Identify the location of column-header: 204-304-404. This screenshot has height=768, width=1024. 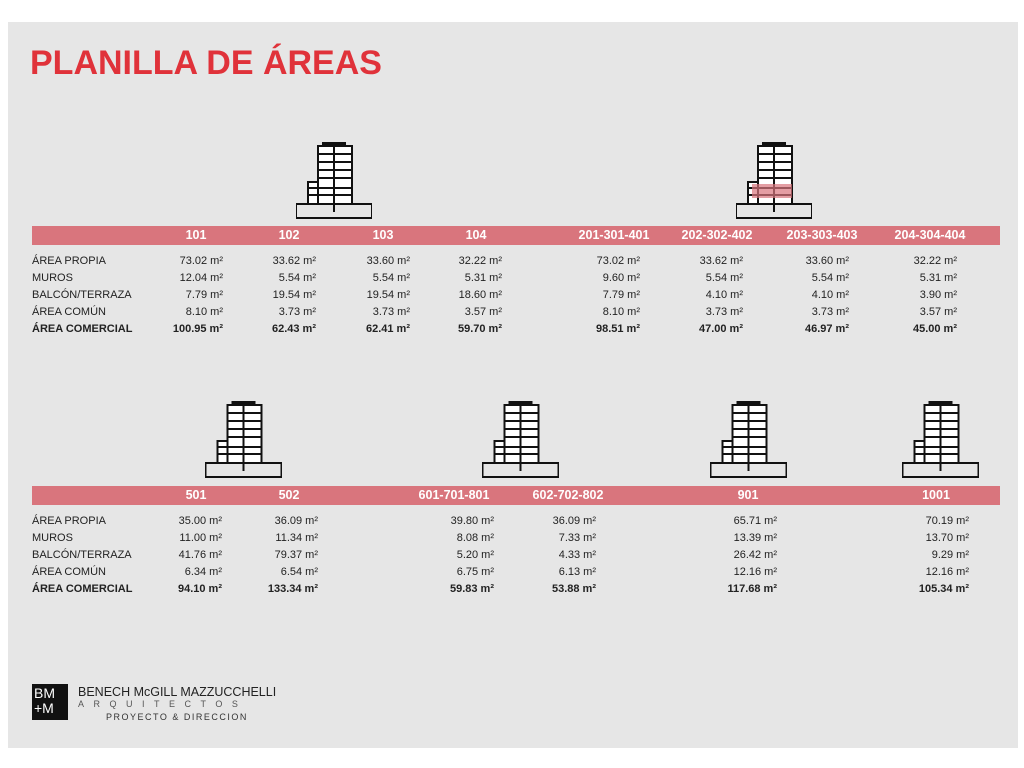
(930, 235).